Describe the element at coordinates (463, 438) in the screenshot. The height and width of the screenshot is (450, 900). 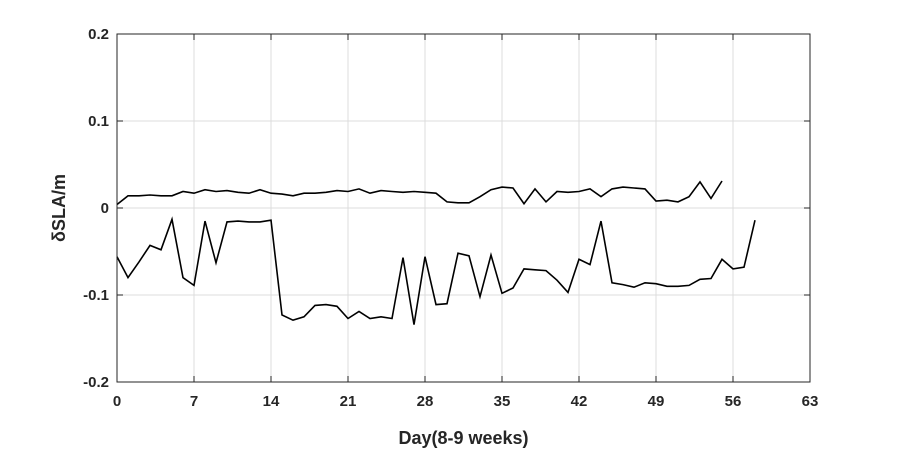
I see `x-axis-label: Day(8-9 weeks)` at that location.